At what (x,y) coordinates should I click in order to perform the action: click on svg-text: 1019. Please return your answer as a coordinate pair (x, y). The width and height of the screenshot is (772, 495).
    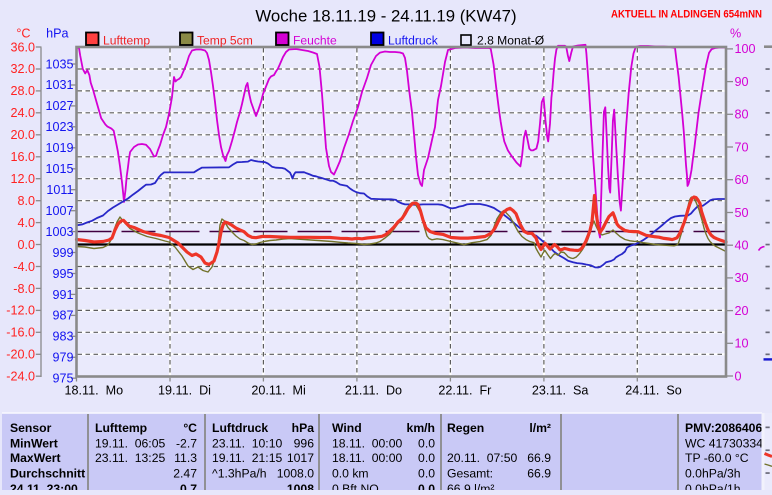
    Looking at the image, I should click on (59, 148).